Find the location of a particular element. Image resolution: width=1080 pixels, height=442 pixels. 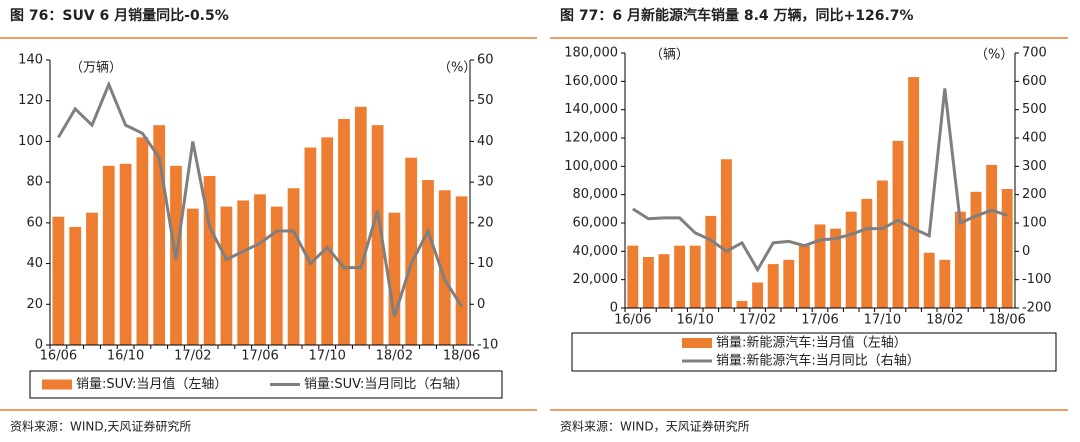

y2-tick-label: -200 is located at coordinates (1037, 308).